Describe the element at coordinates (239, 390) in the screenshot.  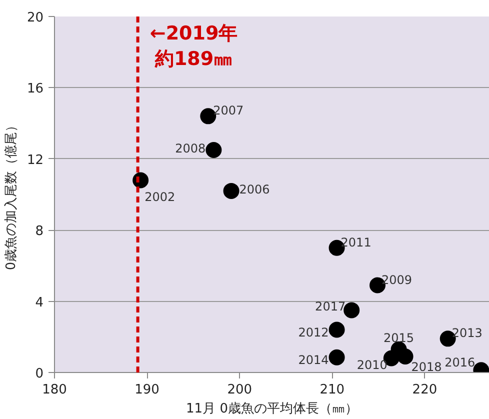
I see `x-tick-label: 200` at that location.